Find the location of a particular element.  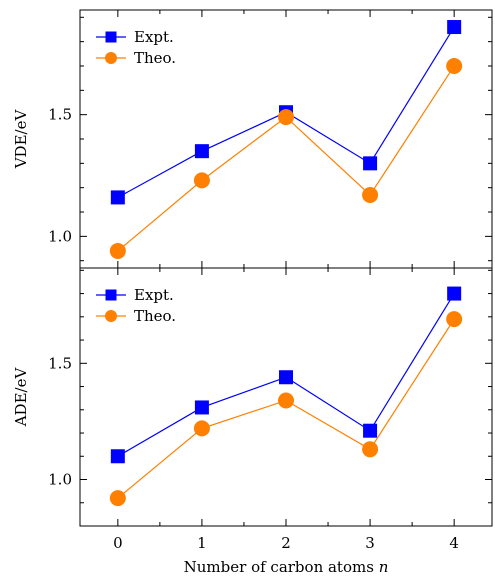

data-point-square: Expt. n=0: 1.16 is located at coordinates (117, 197).